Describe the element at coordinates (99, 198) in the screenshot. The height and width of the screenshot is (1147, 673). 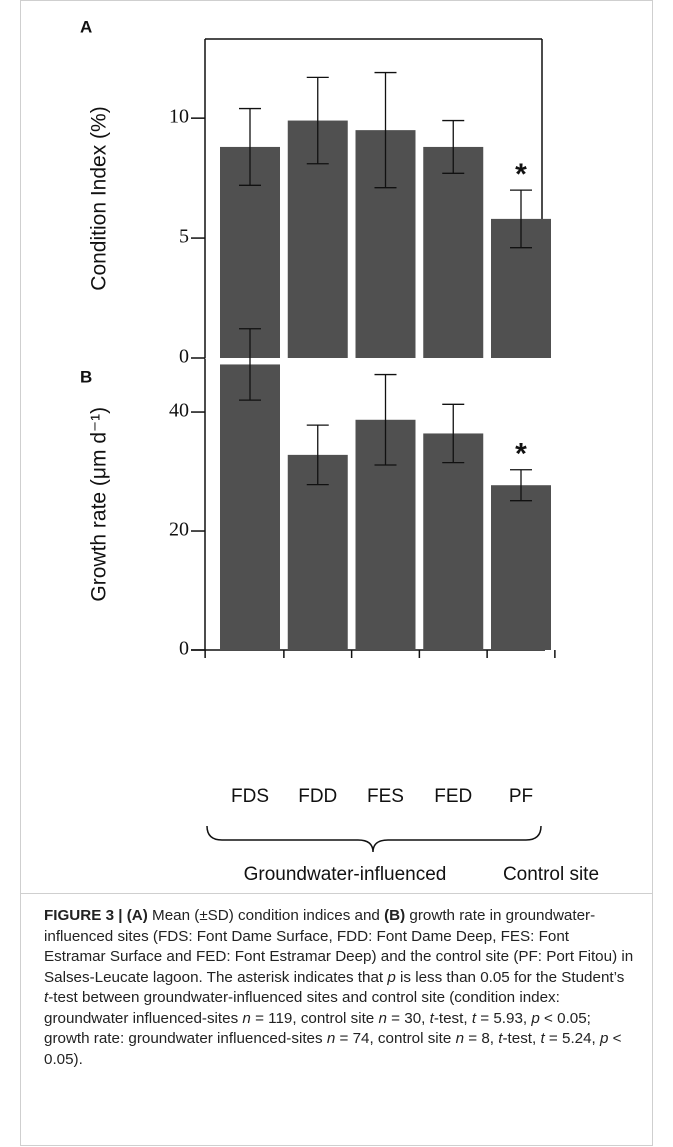
I see `y-axis-label: Condition Index (%)` at that location.